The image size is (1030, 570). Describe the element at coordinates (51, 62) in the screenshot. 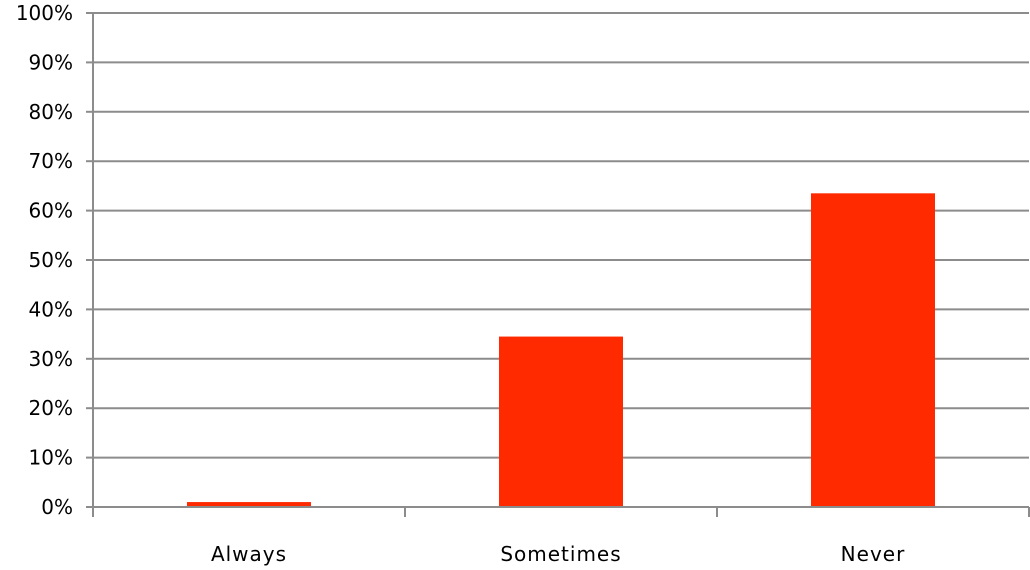

I see `y-tick-label: 90%` at that location.